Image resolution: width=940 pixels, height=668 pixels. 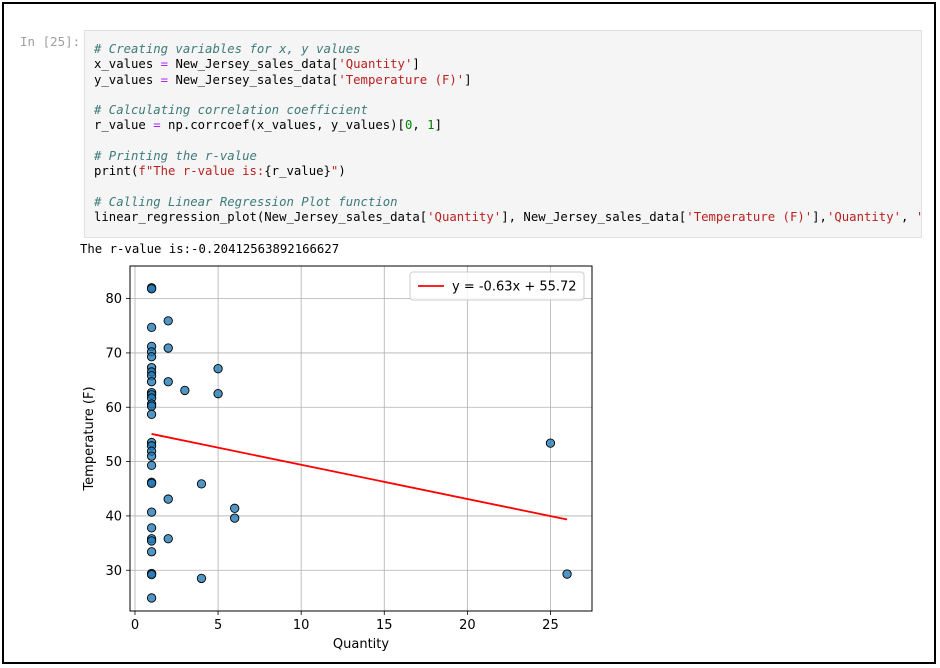 What do you see at coordinates (113, 299) in the screenshot?
I see `y-tick-label: 80` at bounding box center [113, 299].